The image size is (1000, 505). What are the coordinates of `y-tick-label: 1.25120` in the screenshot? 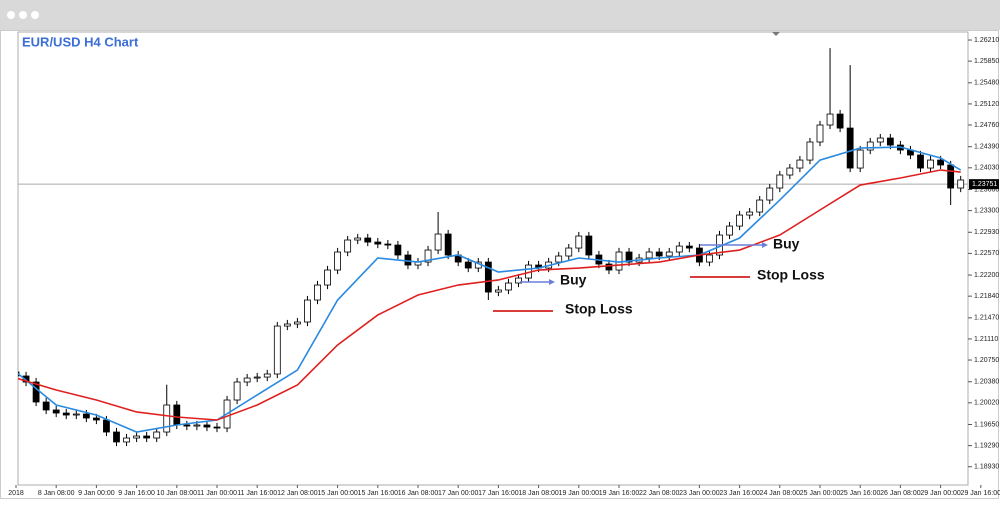 It's located at (986, 104).